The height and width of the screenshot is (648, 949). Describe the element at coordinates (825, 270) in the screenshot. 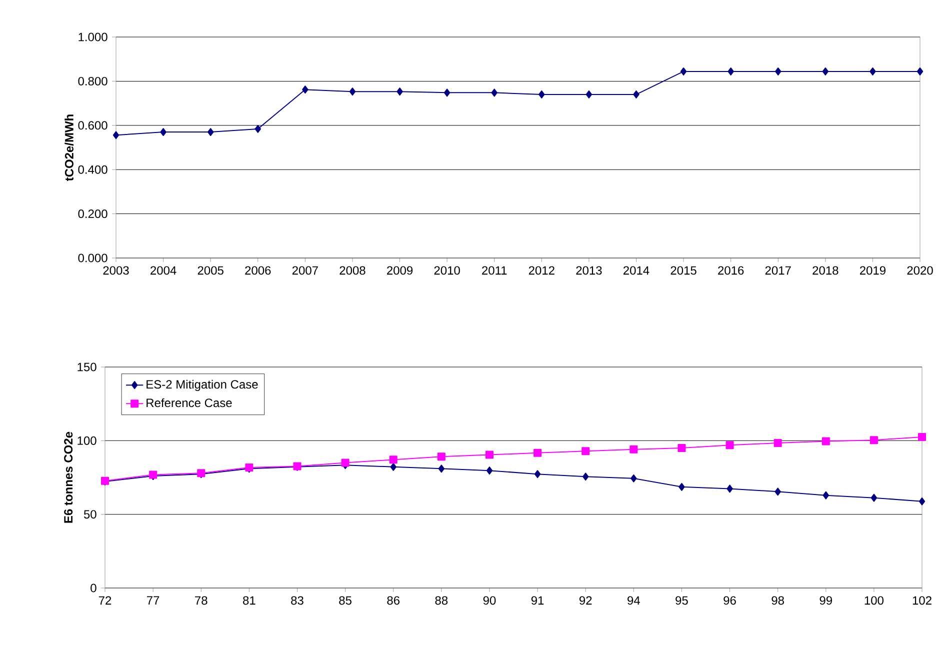

I see `x-tick-label: 2018` at that location.